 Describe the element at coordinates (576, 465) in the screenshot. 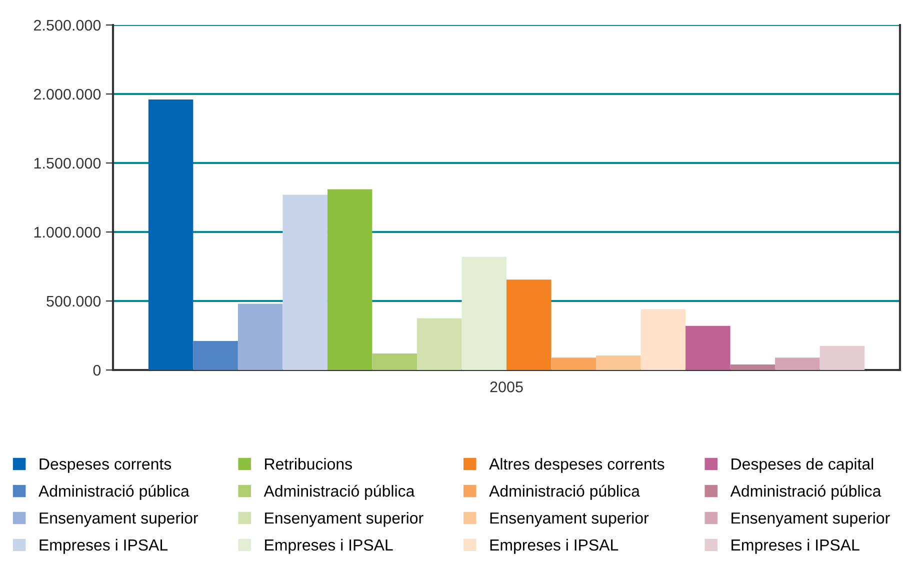

I see `legend-label: Altres despeses corrents` at that location.